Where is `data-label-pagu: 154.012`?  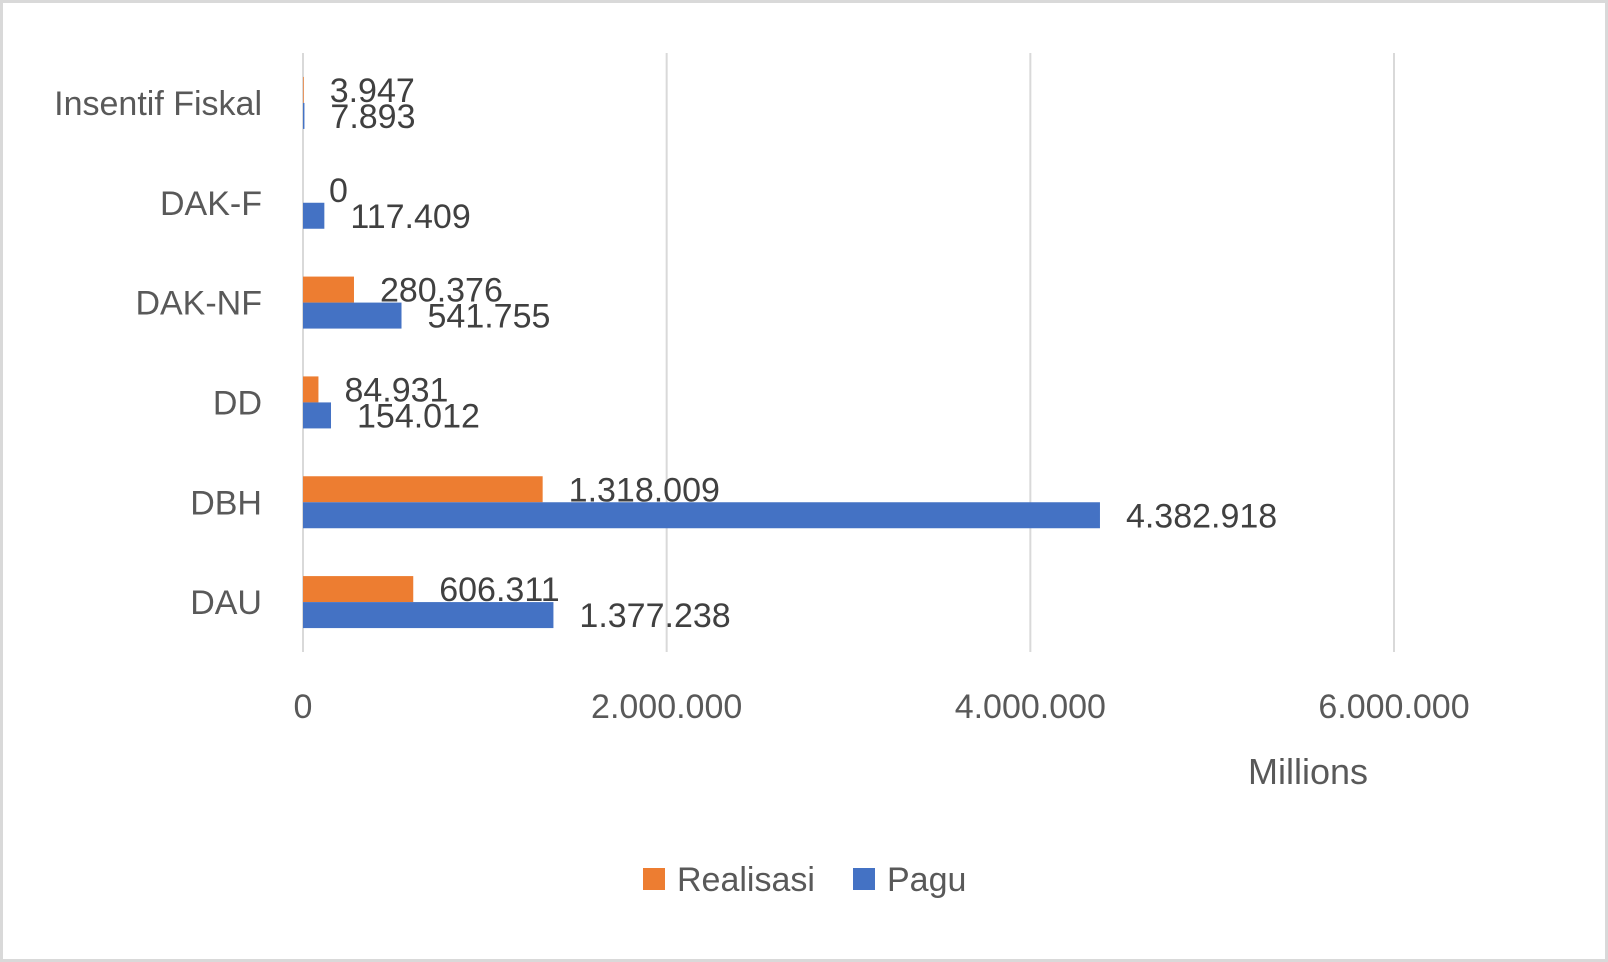 data-label-pagu: 154.012 is located at coordinates (418, 416).